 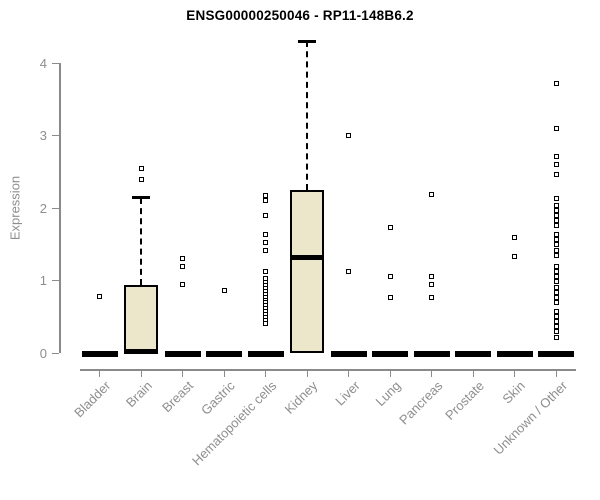 I want to click on y-axis-tick-label: 0, so click(x=43, y=353).